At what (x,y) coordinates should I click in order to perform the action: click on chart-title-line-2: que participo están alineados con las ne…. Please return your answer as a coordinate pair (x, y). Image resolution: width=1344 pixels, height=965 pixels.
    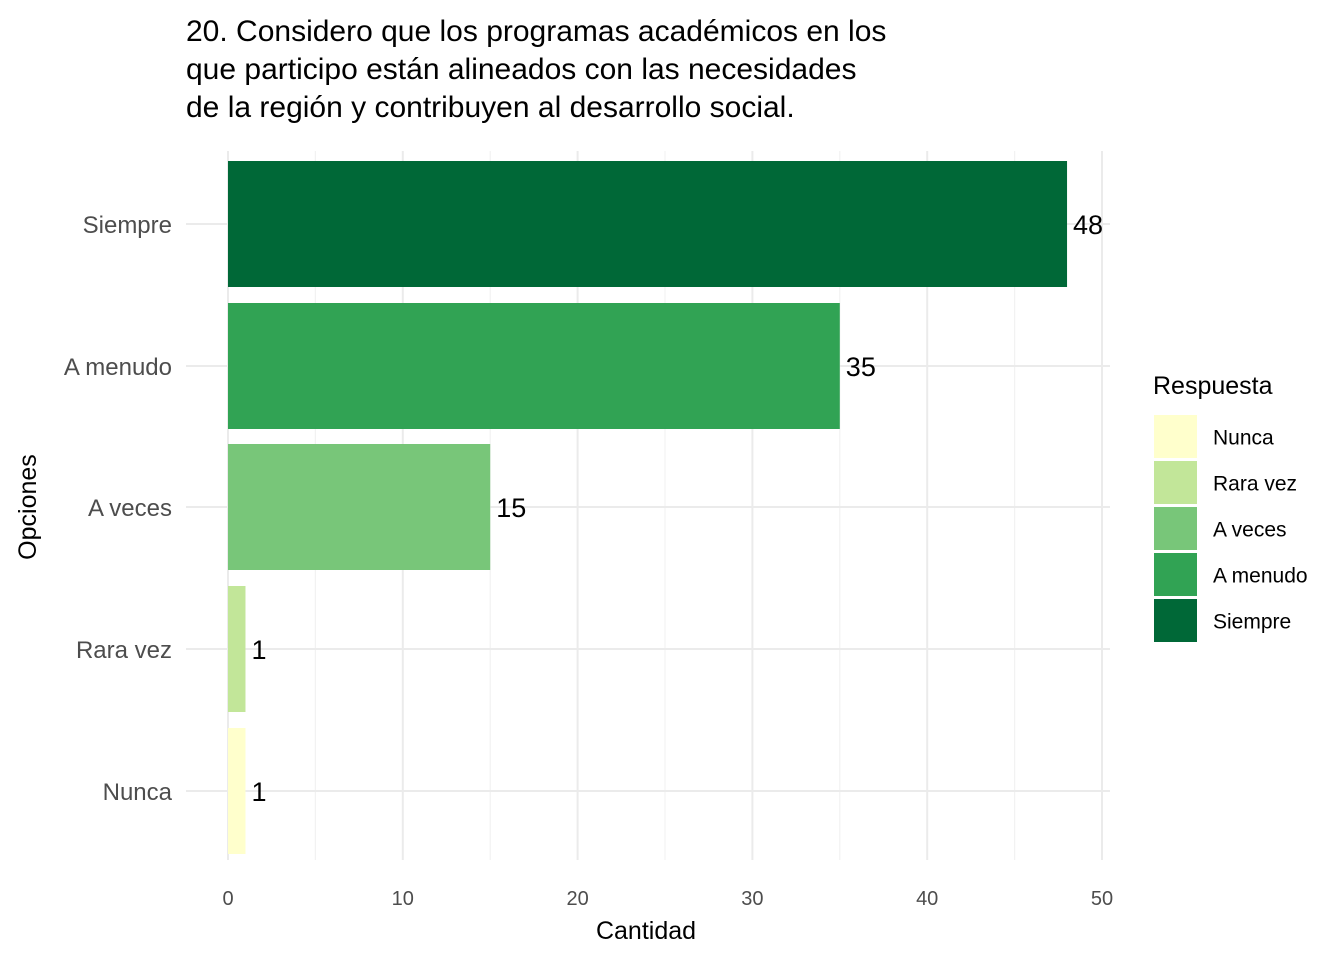
    Looking at the image, I should click on (521, 69).